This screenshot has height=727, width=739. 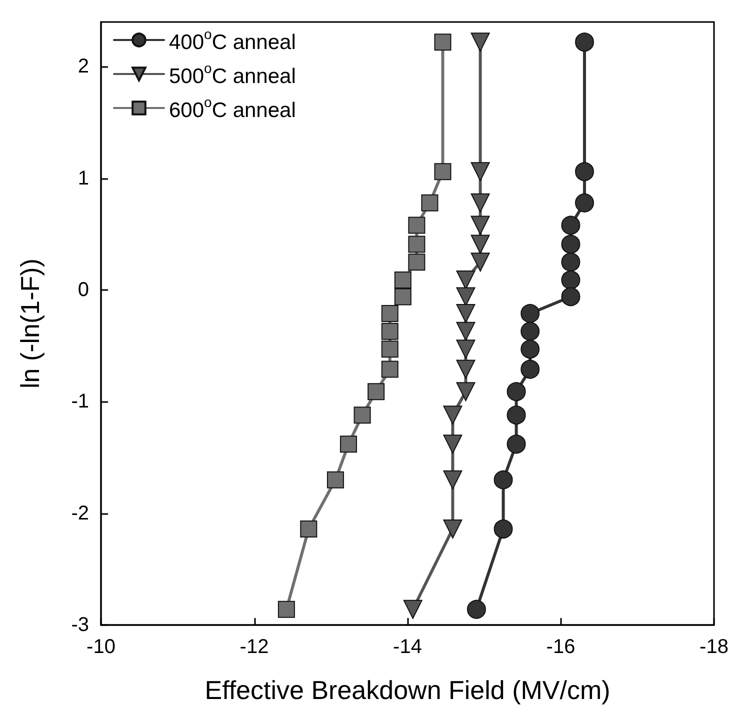 What do you see at coordinates (714, 647) in the screenshot?
I see `x-tick-label: -18` at bounding box center [714, 647].